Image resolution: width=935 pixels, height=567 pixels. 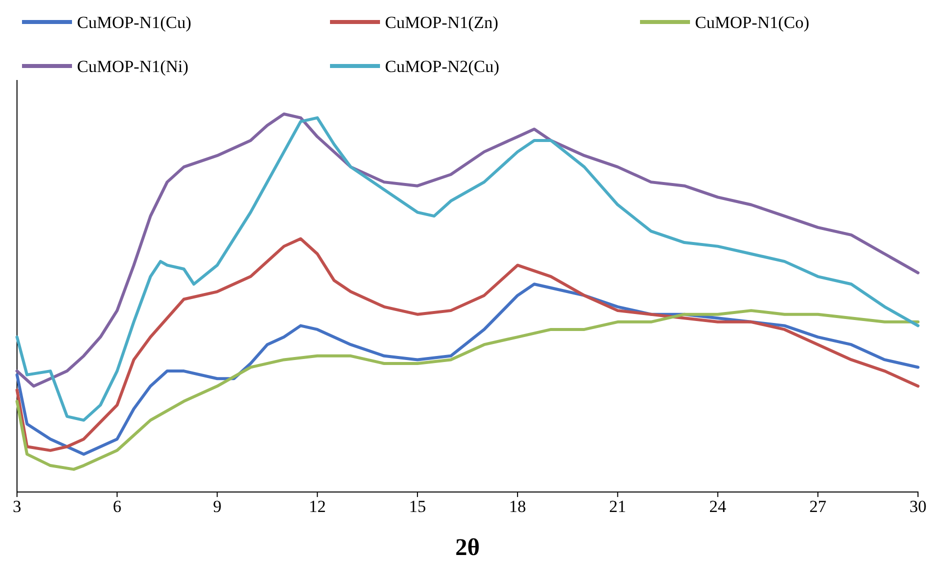 What do you see at coordinates (918, 506) in the screenshot?
I see `x-tick-label: 30` at bounding box center [918, 506].